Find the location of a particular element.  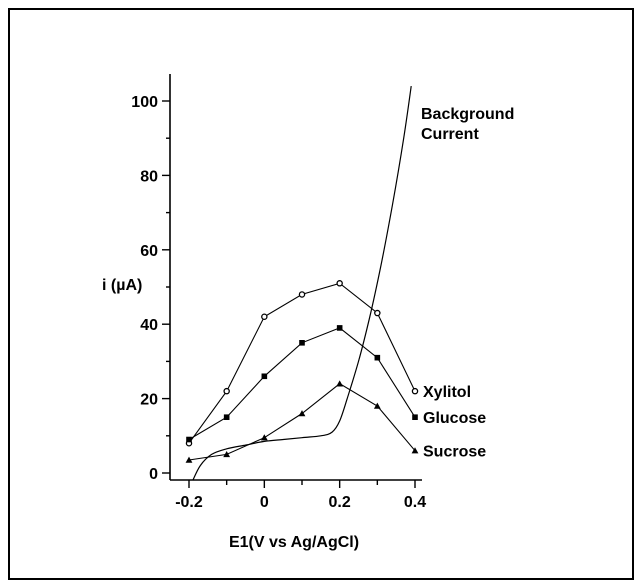

y-axis-title: i (µA) is located at coordinates (122, 285).